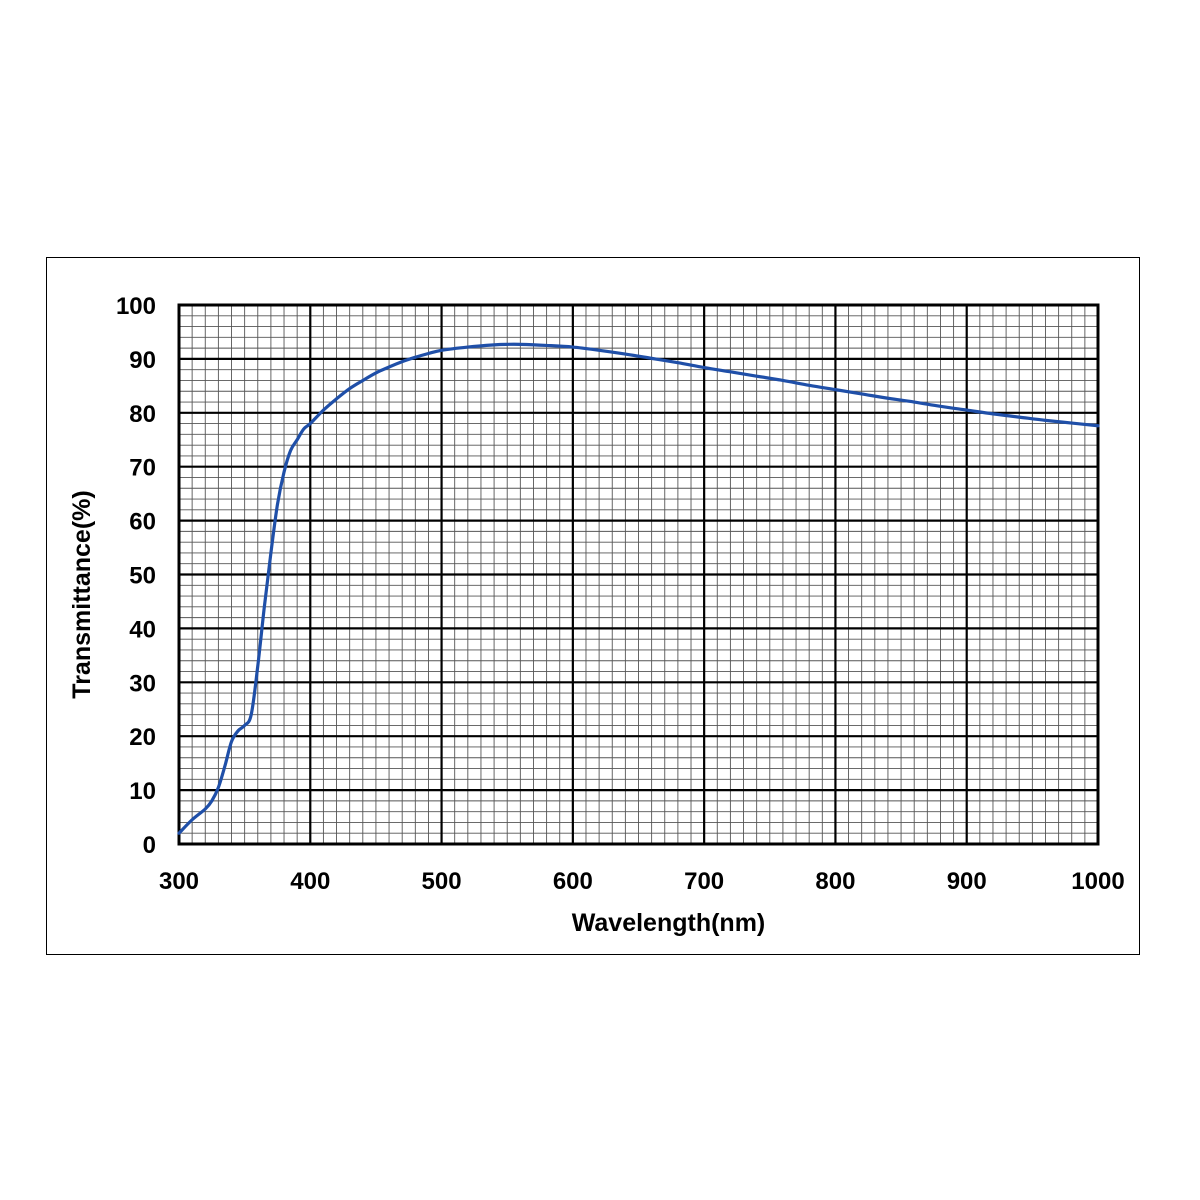  I want to click on x-tick-label: 400, so click(310, 881).